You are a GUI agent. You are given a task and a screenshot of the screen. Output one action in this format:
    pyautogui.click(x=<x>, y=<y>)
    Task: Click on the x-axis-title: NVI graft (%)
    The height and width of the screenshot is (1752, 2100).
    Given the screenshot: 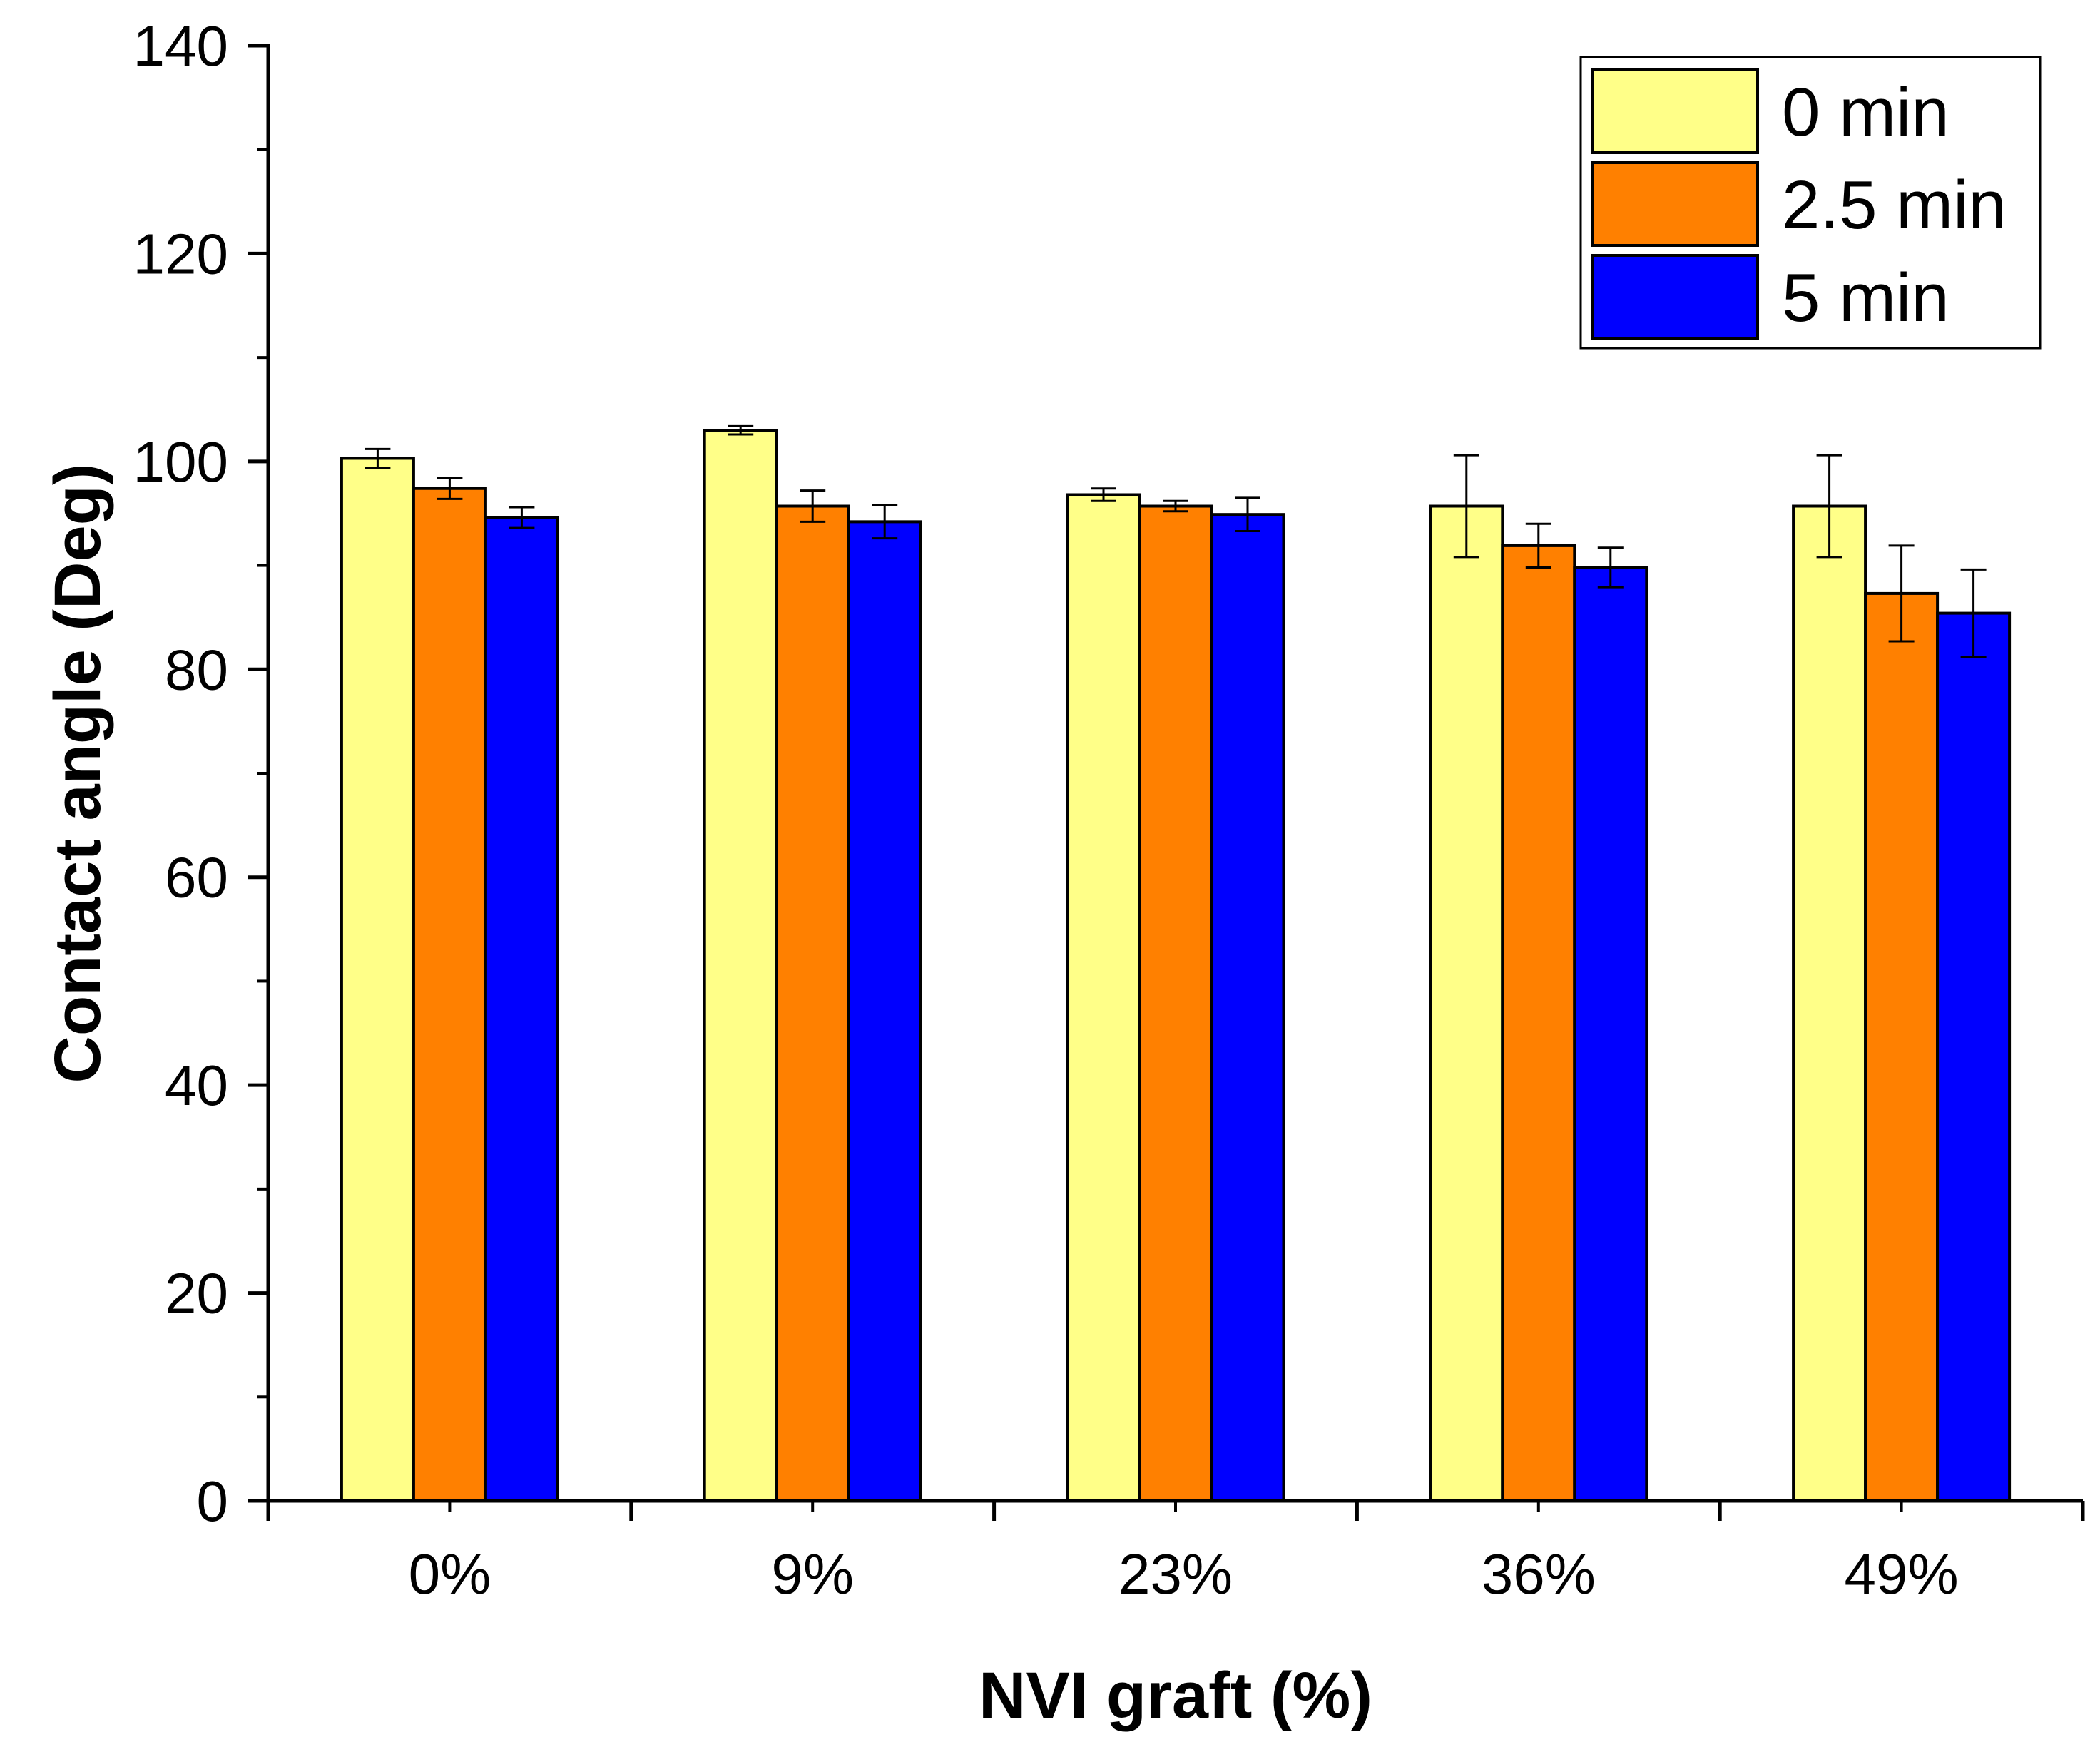 What is the action you would take?
    pyautogui.click(x=1175, y=1695)
    